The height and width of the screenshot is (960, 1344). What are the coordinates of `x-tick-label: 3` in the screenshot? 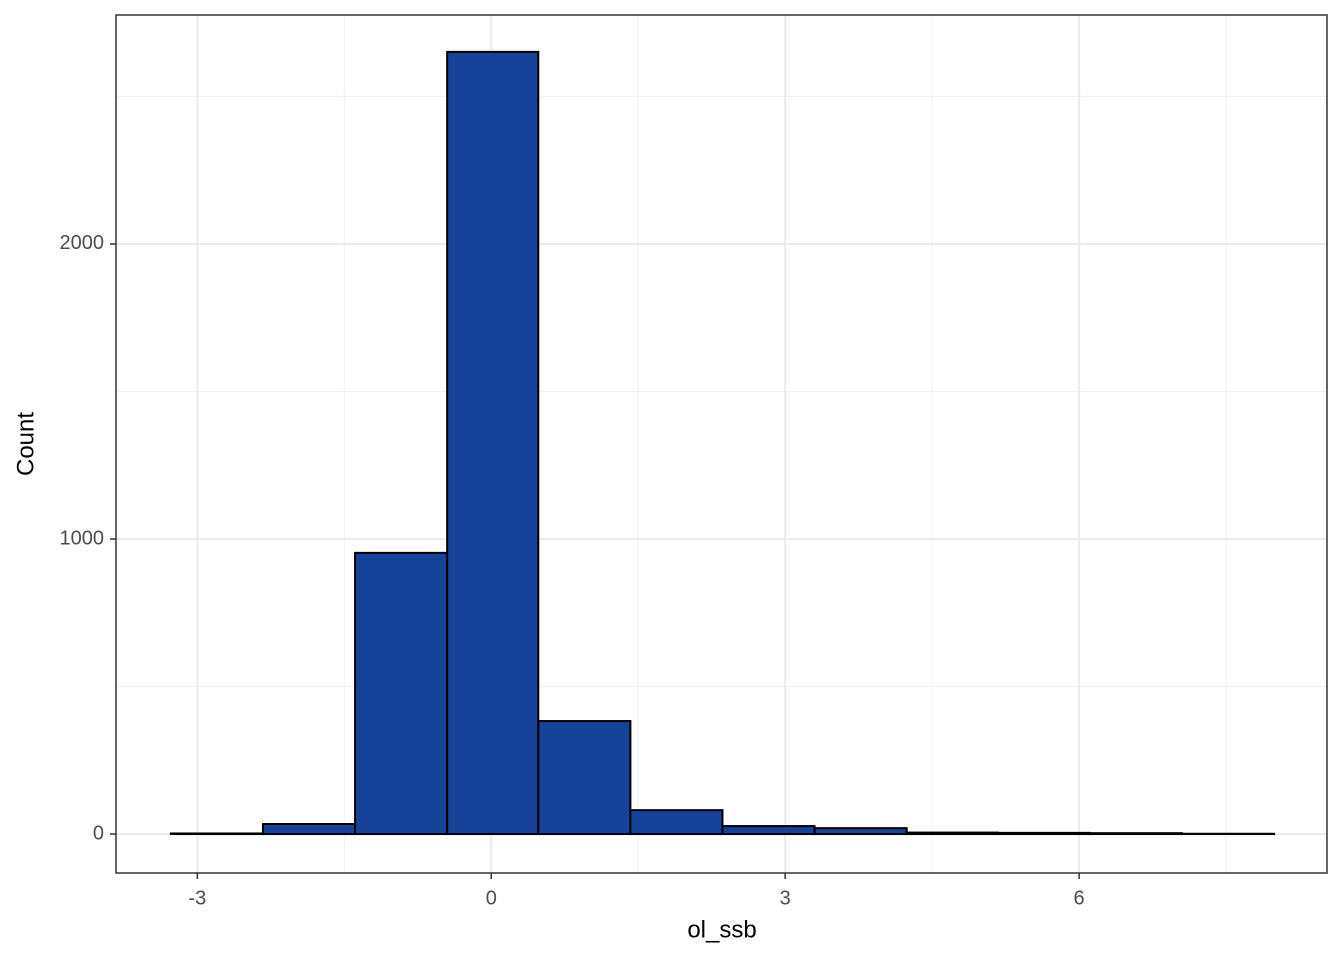 It's located at (785, 898).